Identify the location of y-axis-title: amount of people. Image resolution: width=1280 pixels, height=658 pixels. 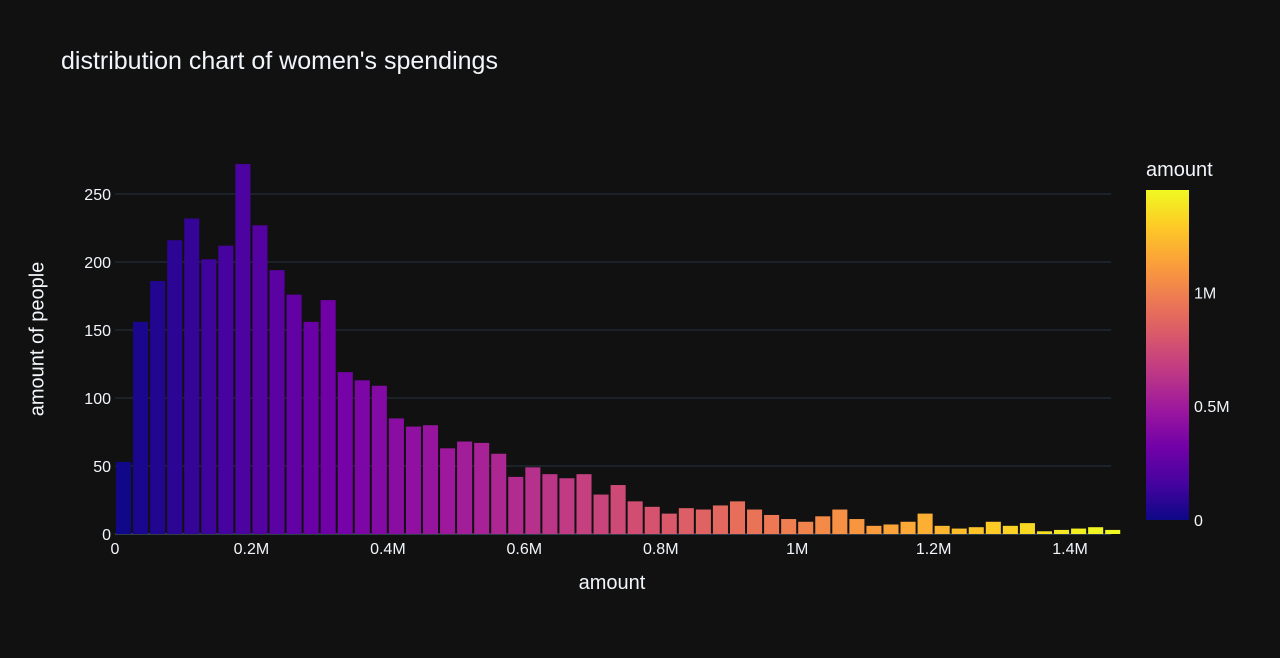
(37, 339).